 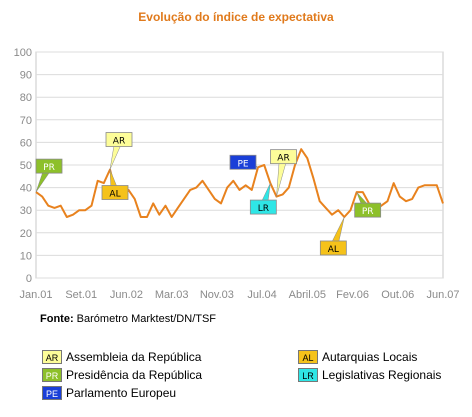 I want to click on chart-title: Evolução do índice de expectativa, so click(x=236, y=17).